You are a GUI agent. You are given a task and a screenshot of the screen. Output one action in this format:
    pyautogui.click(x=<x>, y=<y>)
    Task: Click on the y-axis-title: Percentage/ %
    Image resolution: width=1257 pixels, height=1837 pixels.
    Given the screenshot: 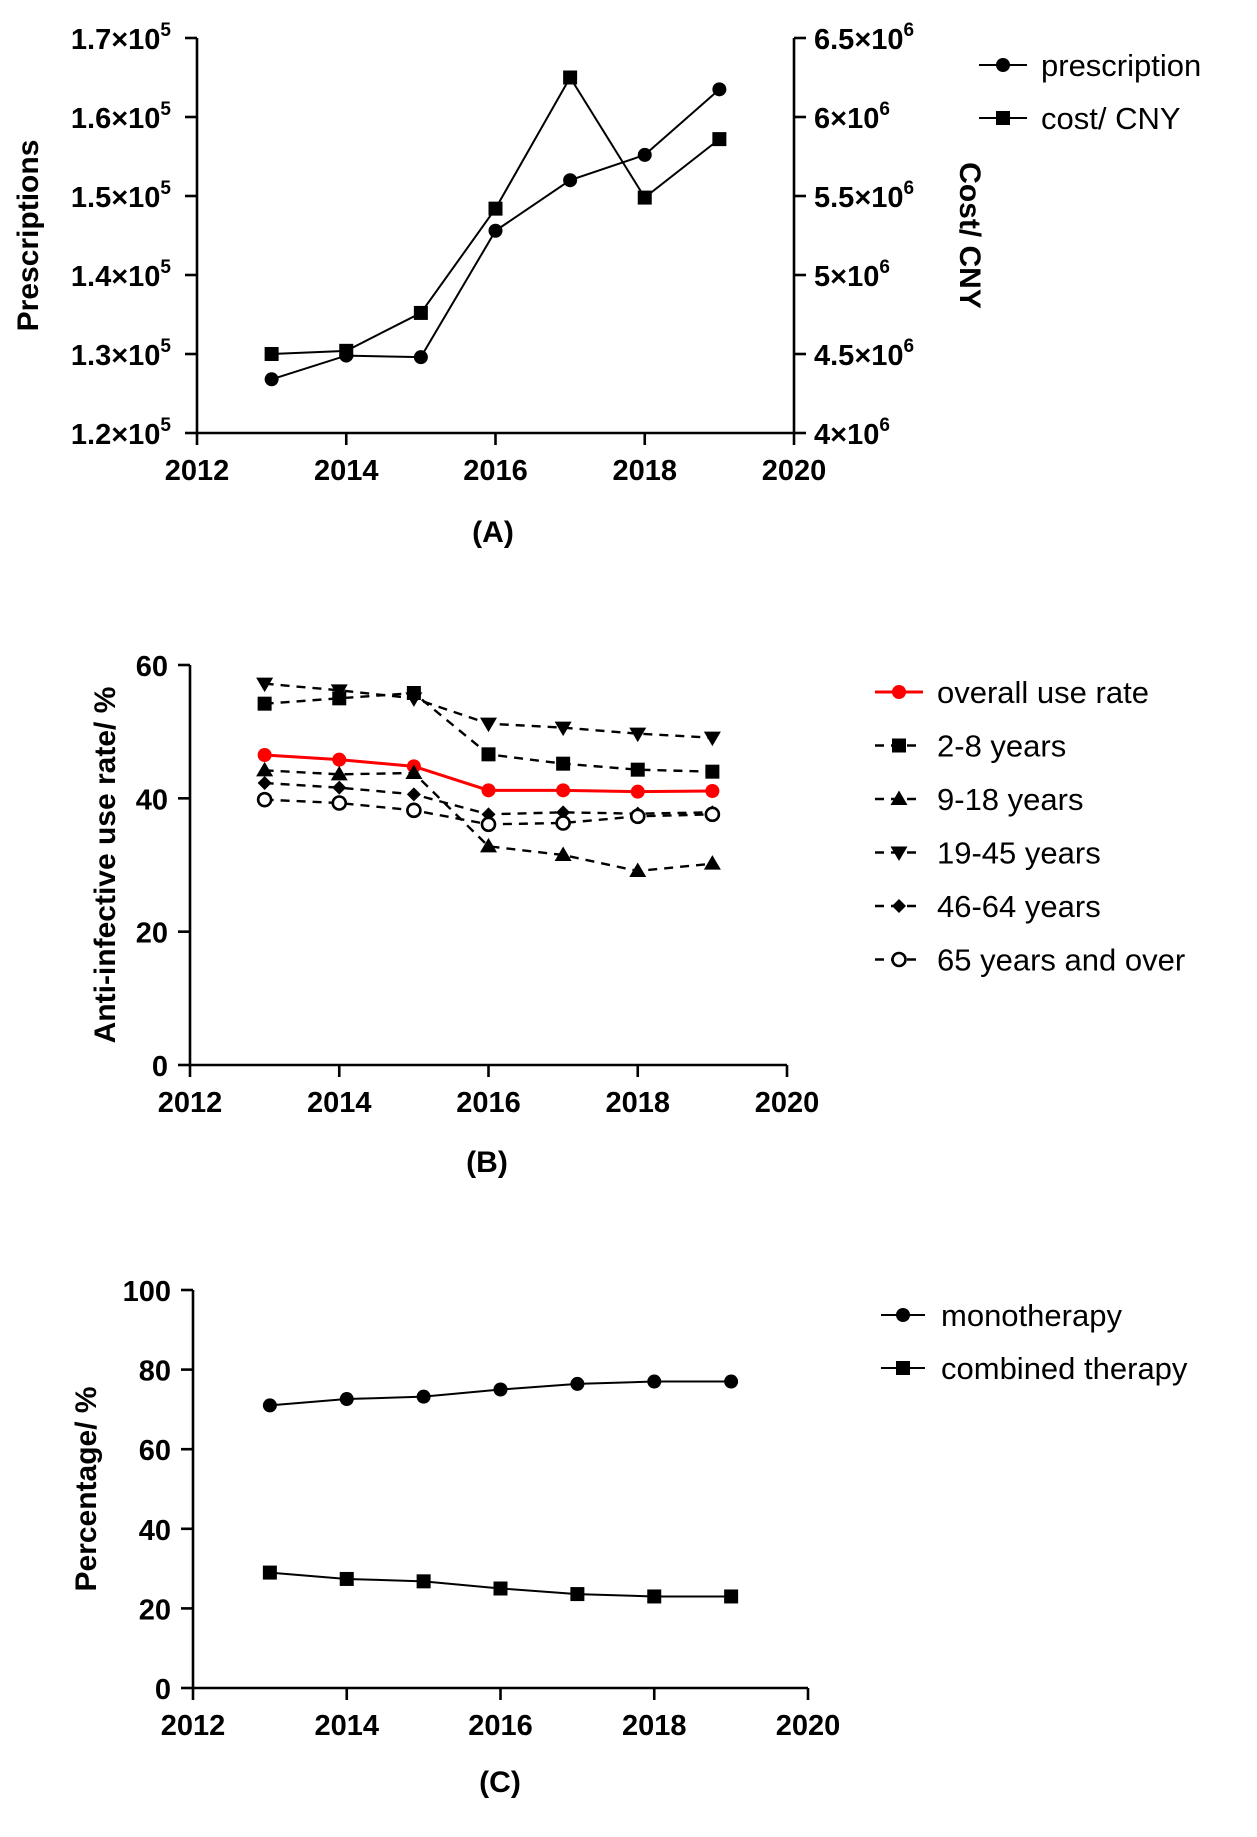 What is the action you would take?
    pyautogui.click(x=86, y=1488)
    